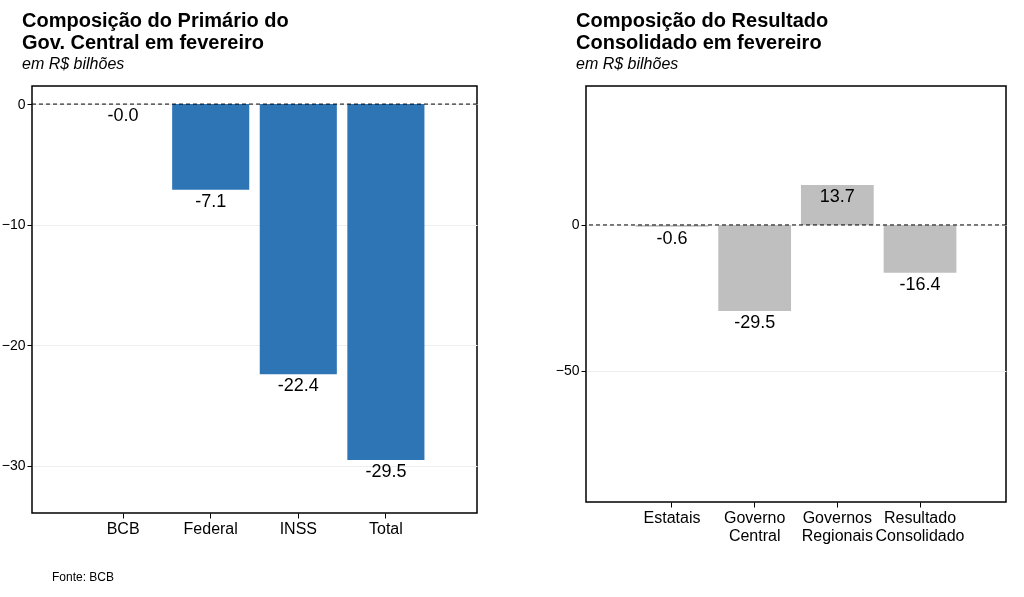  What do you see at coordinates (123, 528) in the screenshot?
I see `x-tick-label: BCB` at bounding box center [123, 528].